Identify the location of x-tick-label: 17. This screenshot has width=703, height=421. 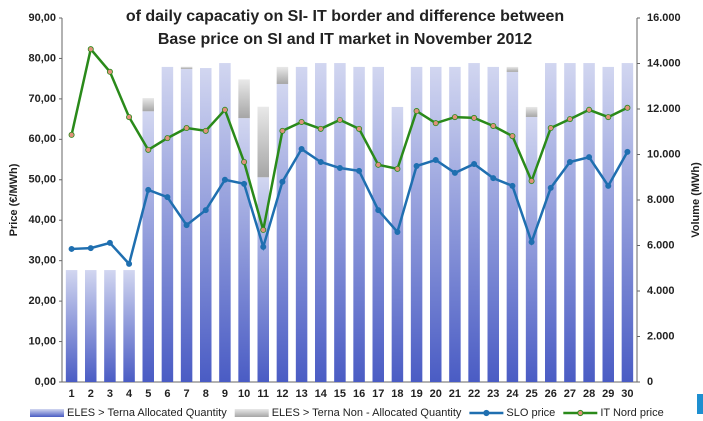
(378, 394).